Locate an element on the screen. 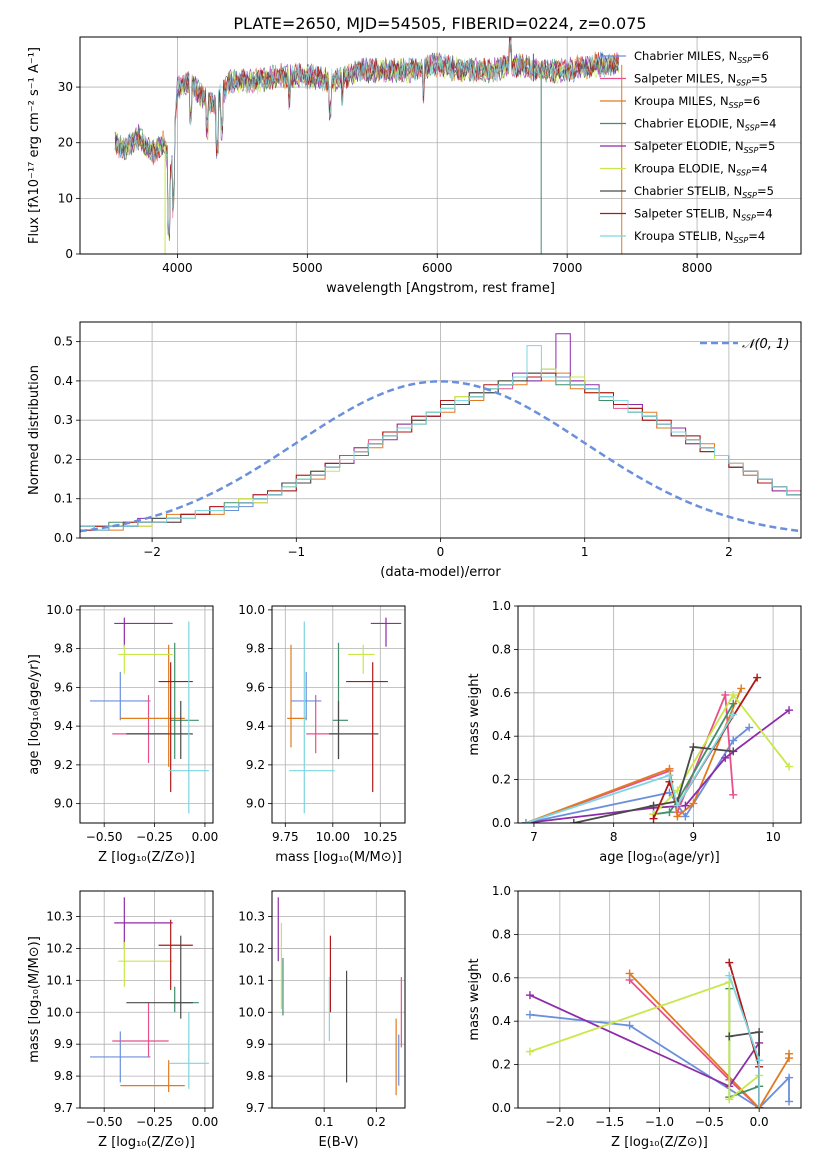 The height and width of the screenshot is (1170, 819). x-tick-label: 0.00 is located at coordinates (205, 837).